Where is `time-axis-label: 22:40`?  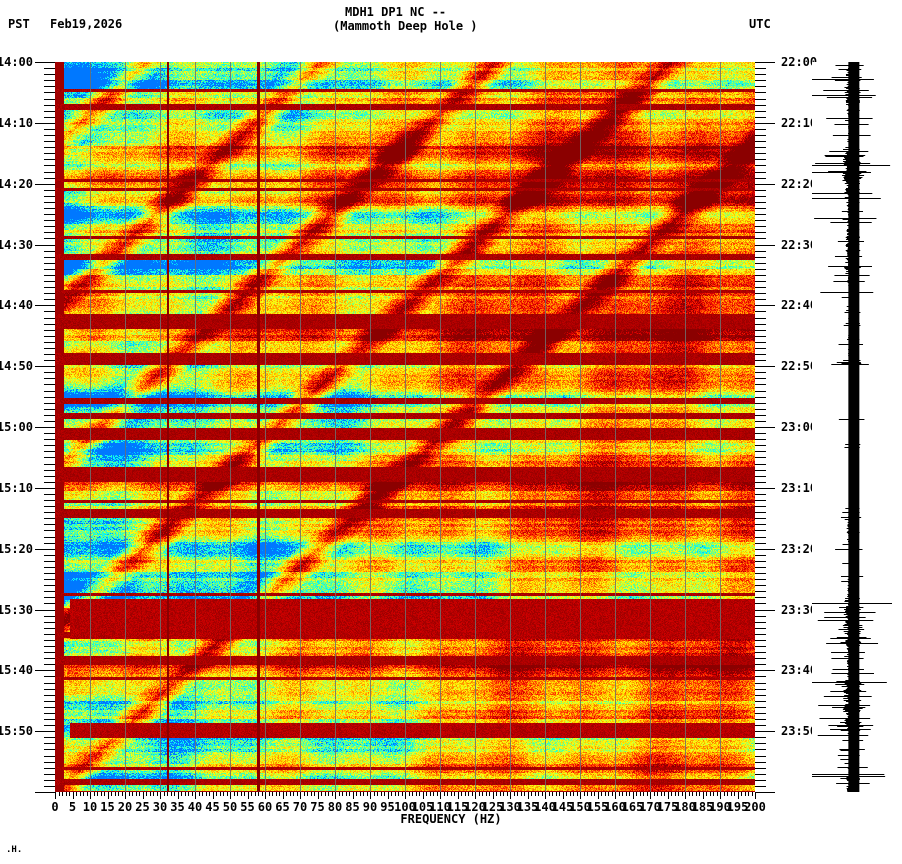
time-axis-label: 22:40 is located at coordinates (799, 305).